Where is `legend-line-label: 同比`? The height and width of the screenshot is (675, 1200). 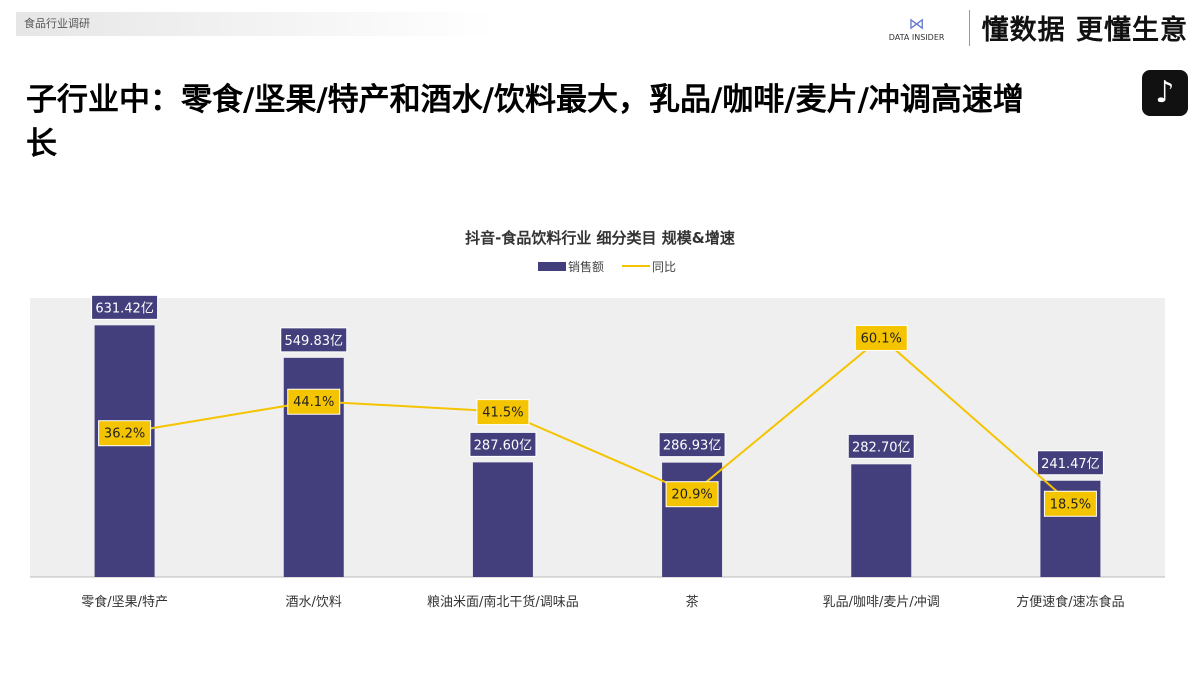
legend-line-label: 同比 is located at coordinates (664, 267).